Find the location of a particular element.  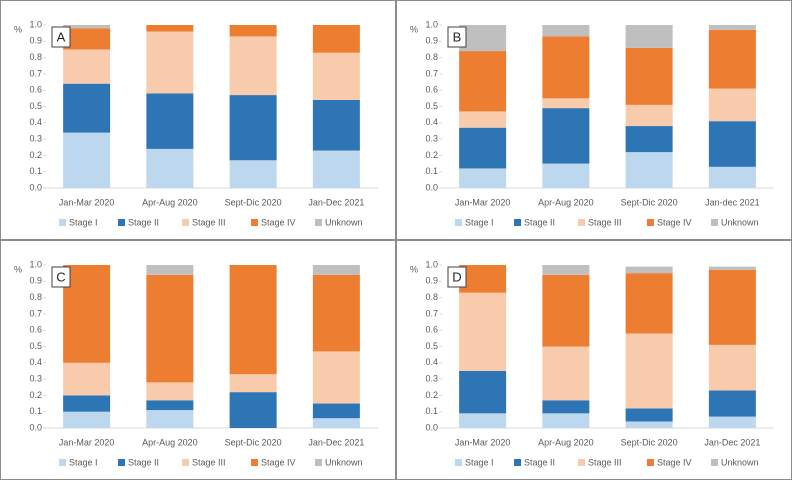

panel-label: A is located at coordinates (61, 36).